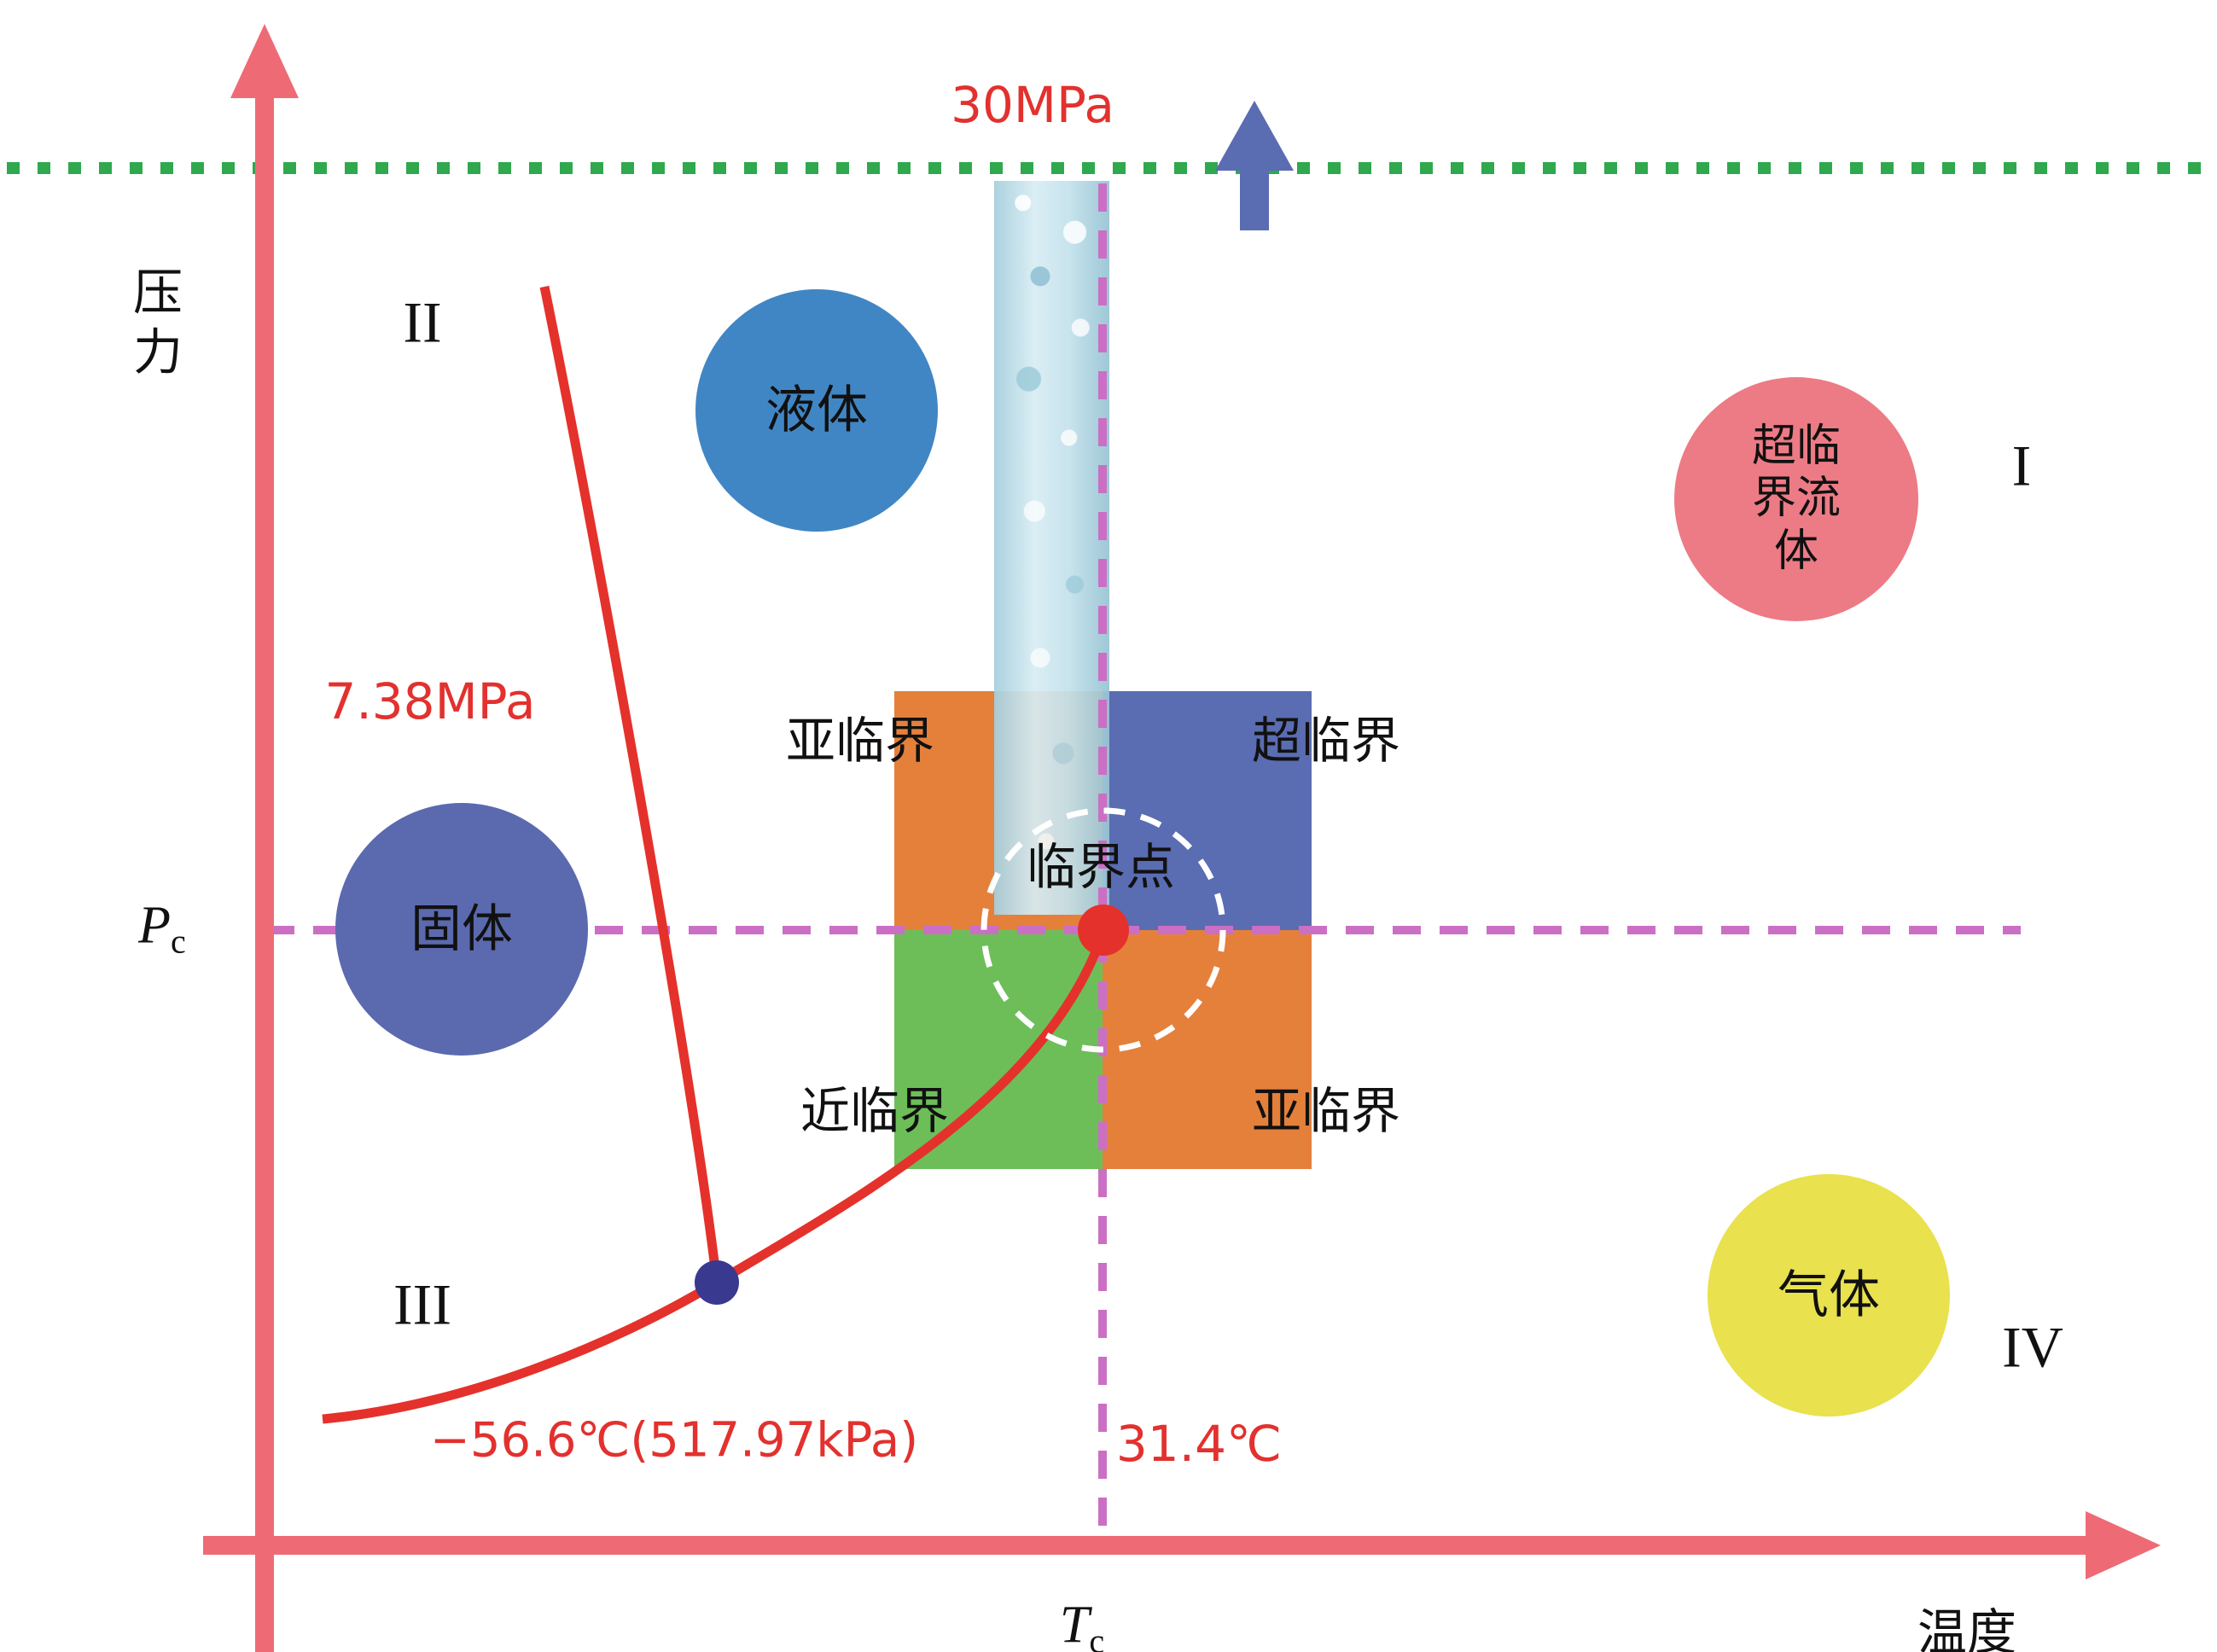 Image resolution: width=2217 pixels, height=1652 pixels. Describe the element at coordinates (1796, 446) in the screenshot. I see `scf-label-line1: 超临` at that location.